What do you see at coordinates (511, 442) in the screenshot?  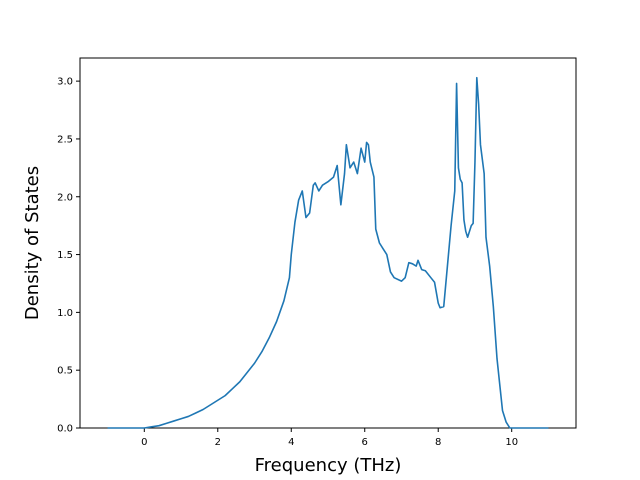 I see `x-tick-label: 10` at bounding box center [511, 442].